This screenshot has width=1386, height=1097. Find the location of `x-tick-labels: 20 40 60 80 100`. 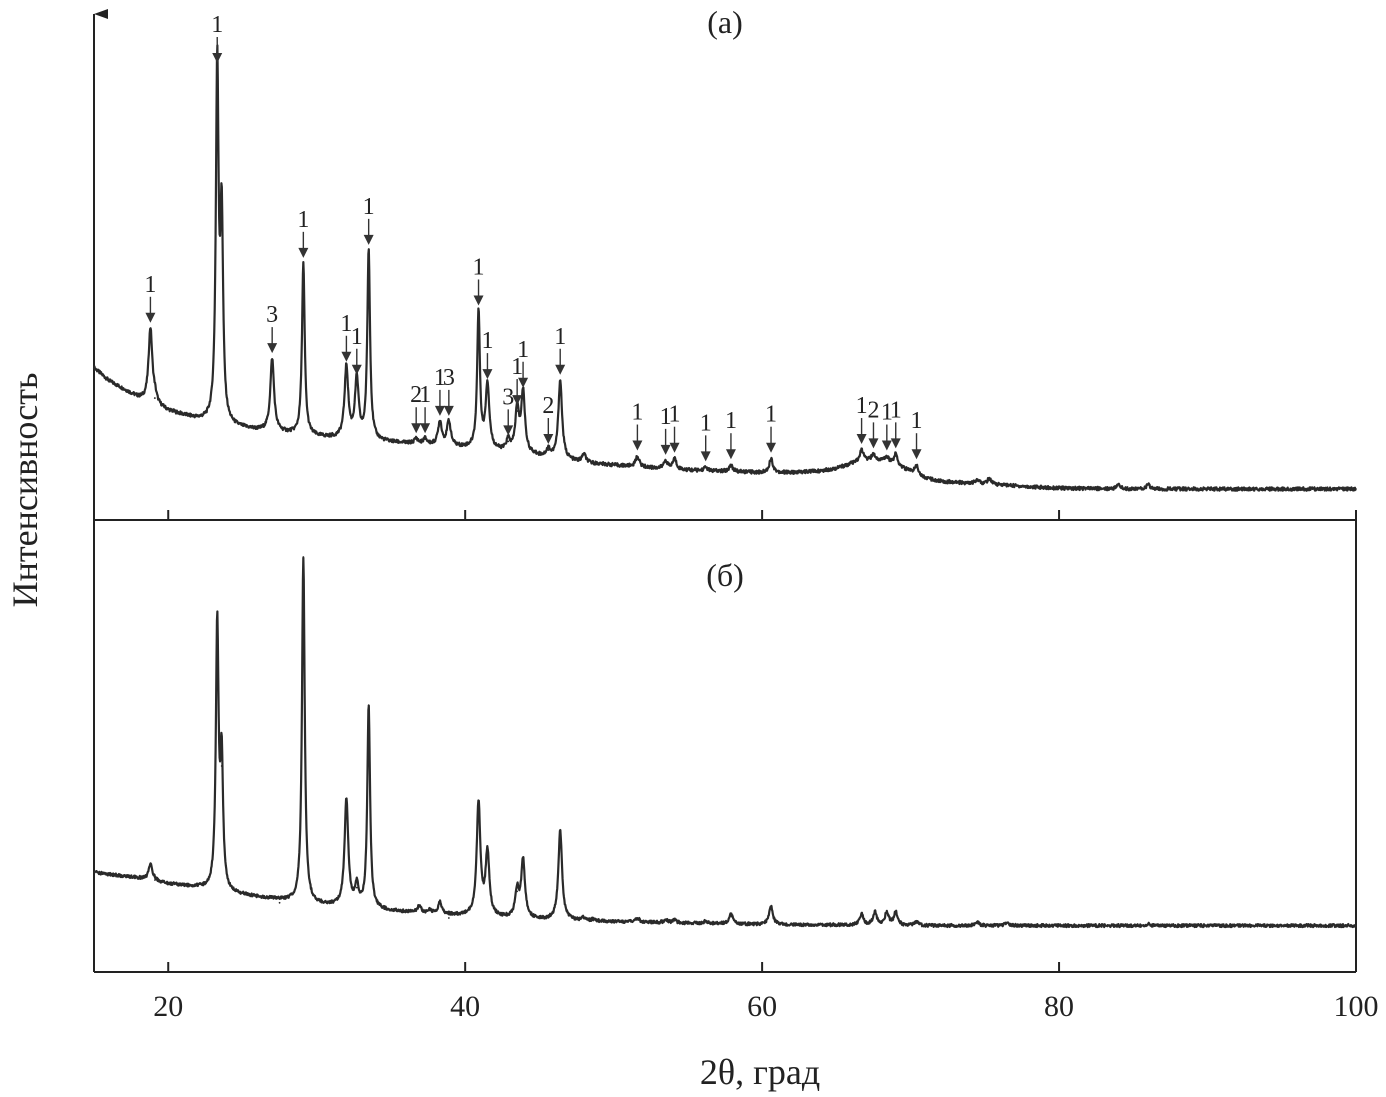

x-tick-labels: 20 40 60 80 100 is located at coordinates (765, 1006).